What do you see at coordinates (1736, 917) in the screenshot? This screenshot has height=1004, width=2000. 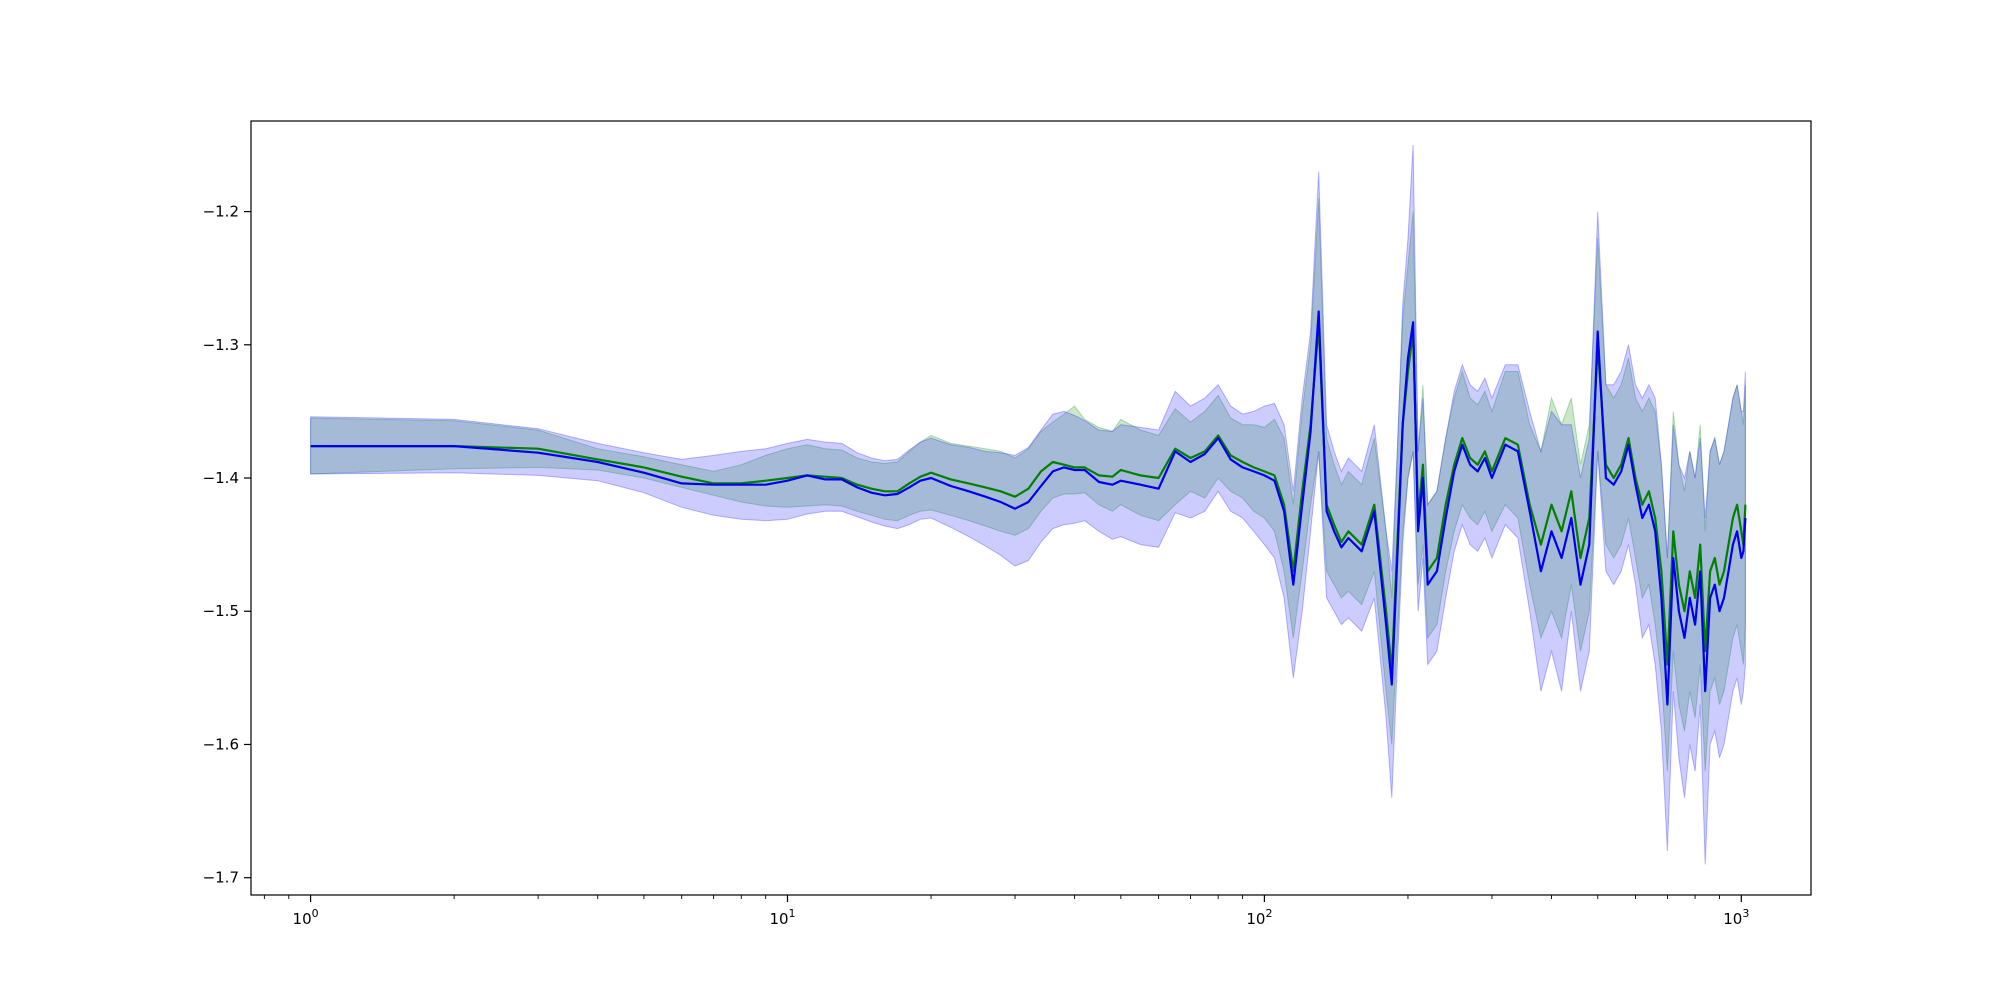 I see `x-tick-label: 10³` at bounding box center [1736, 917].